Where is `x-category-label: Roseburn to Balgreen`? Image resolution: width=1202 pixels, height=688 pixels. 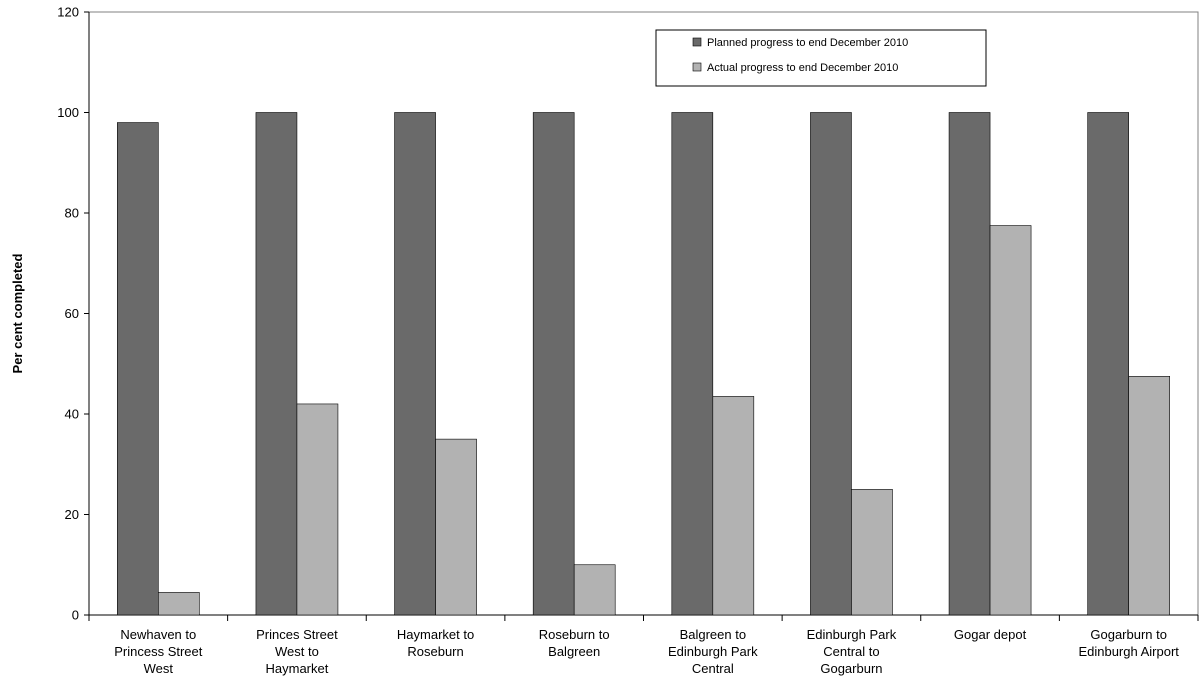 x-category-label: Roseburn to Balgreen is located at coordinates (574, 643).